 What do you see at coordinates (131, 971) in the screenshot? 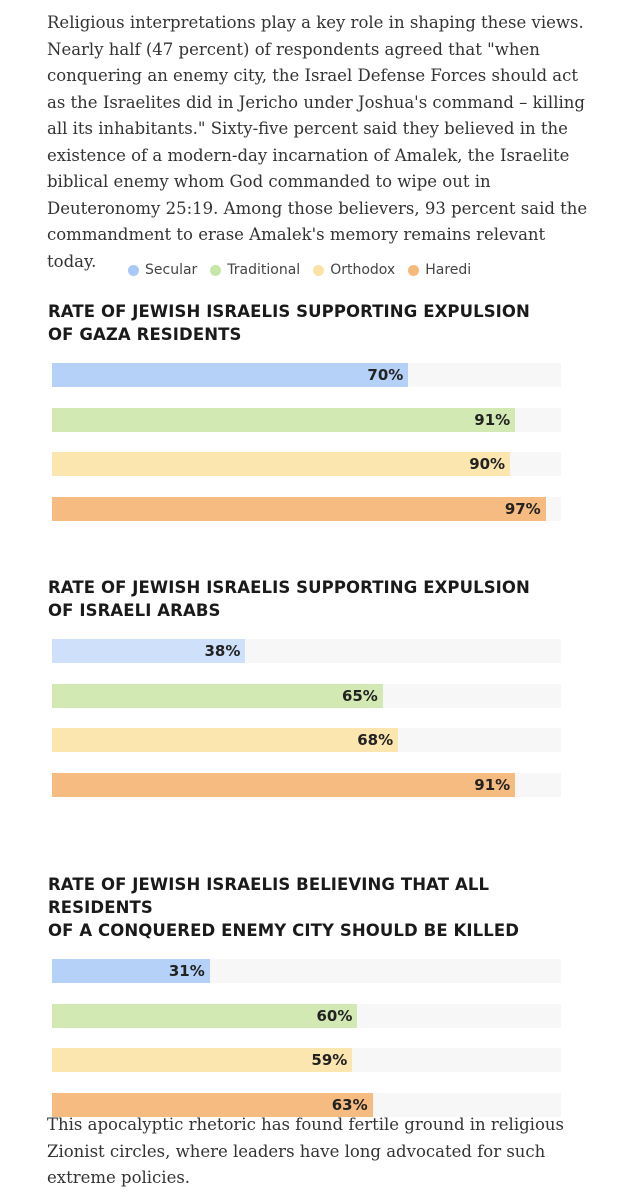
I see `bar-secular: 31%` at bounding box center [131, 971].